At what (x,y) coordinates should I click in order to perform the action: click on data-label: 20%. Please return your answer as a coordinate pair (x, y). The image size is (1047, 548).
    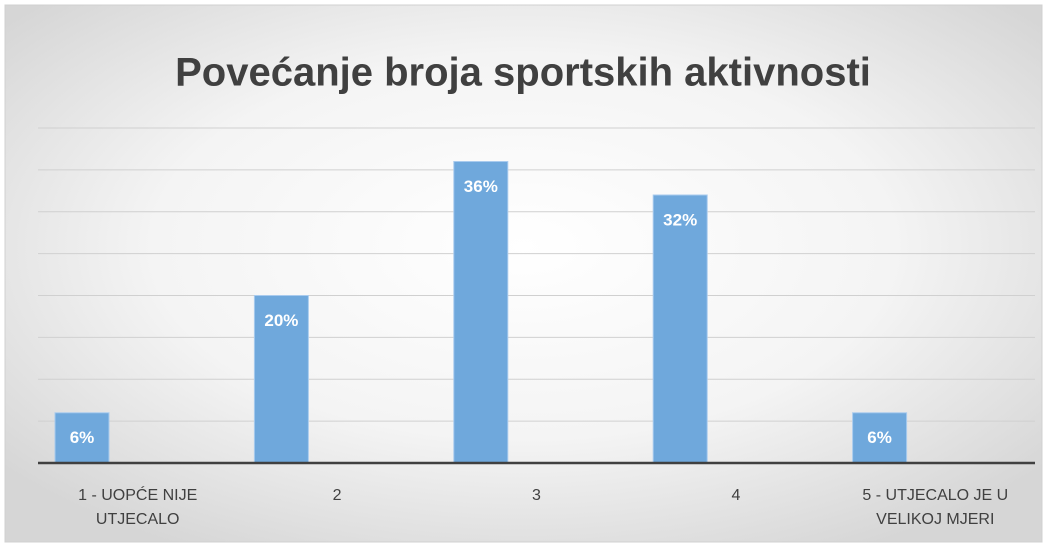
    Looking at the image, I should click on (281, 320).